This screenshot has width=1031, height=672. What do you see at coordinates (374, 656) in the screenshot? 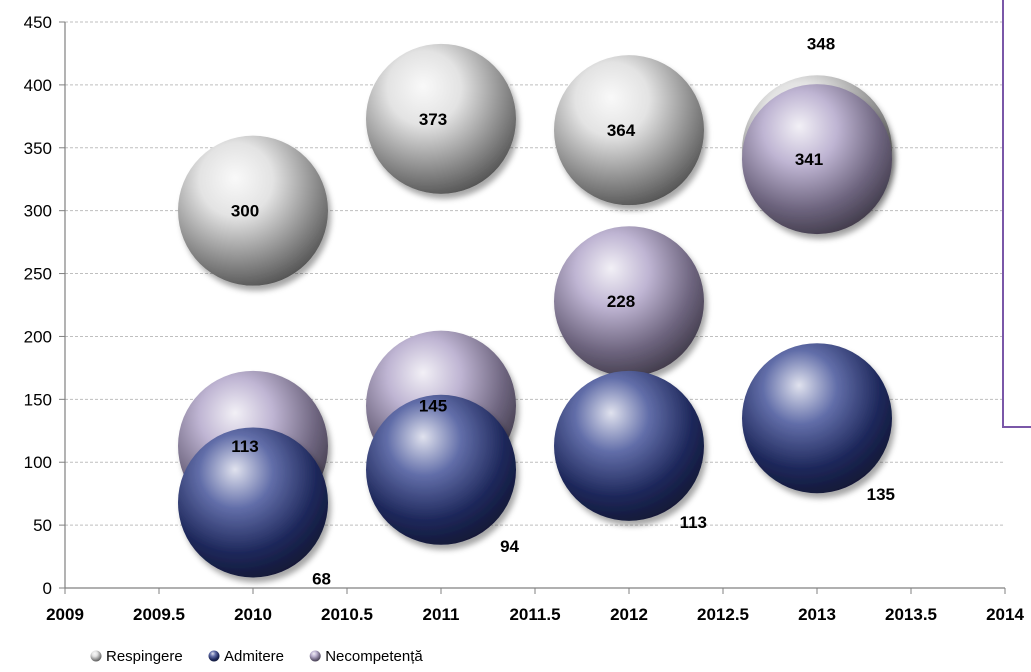
I see `legend-label-necompeten-: Necompetență` at bounding box center [374, 656].